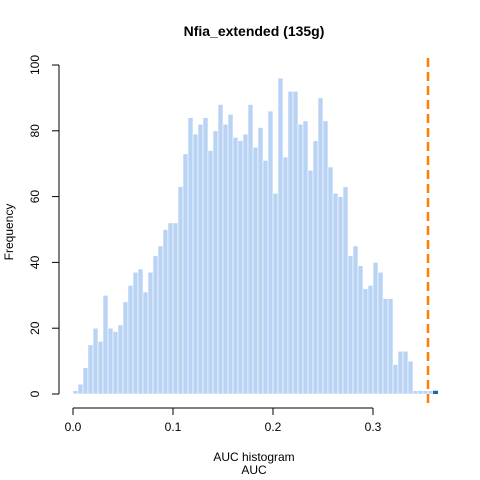 This screenshot has width=480, height=480. I want to click on y-tick-label: 60, so click(35, 197).